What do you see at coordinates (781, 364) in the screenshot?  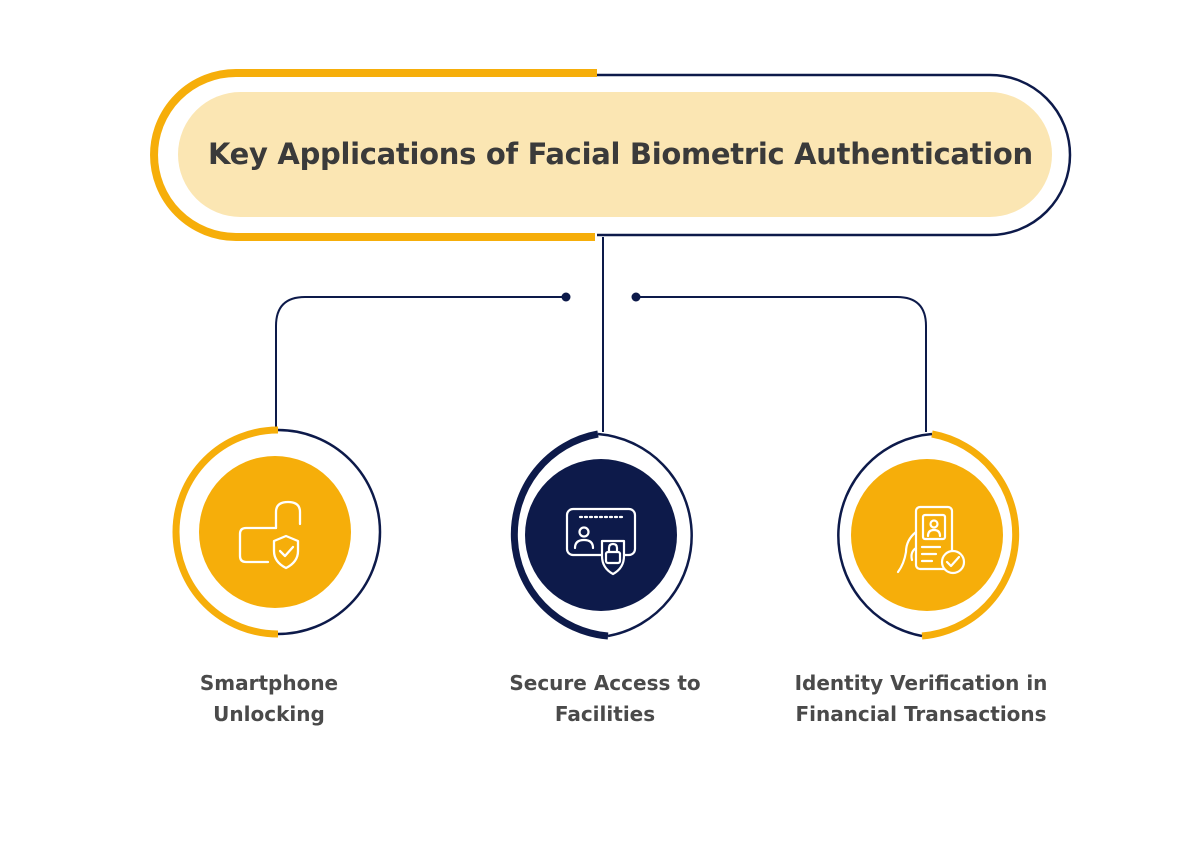 I see `connector-right` at bounding box center [781, 364].